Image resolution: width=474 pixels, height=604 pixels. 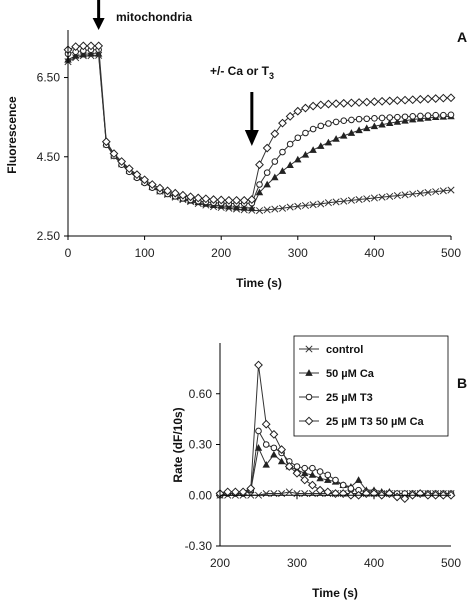 I want to click on y-tick-label: 2.50, so click(x=49, y=236).